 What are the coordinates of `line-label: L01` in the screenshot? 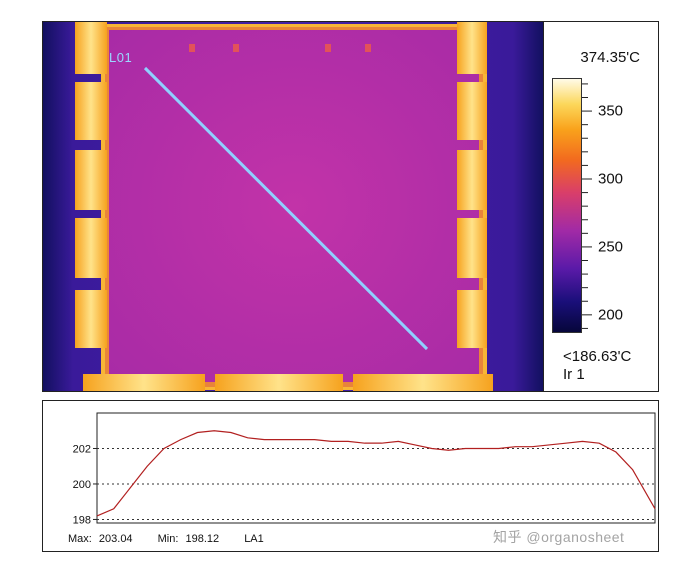 It's located at (121, 57).